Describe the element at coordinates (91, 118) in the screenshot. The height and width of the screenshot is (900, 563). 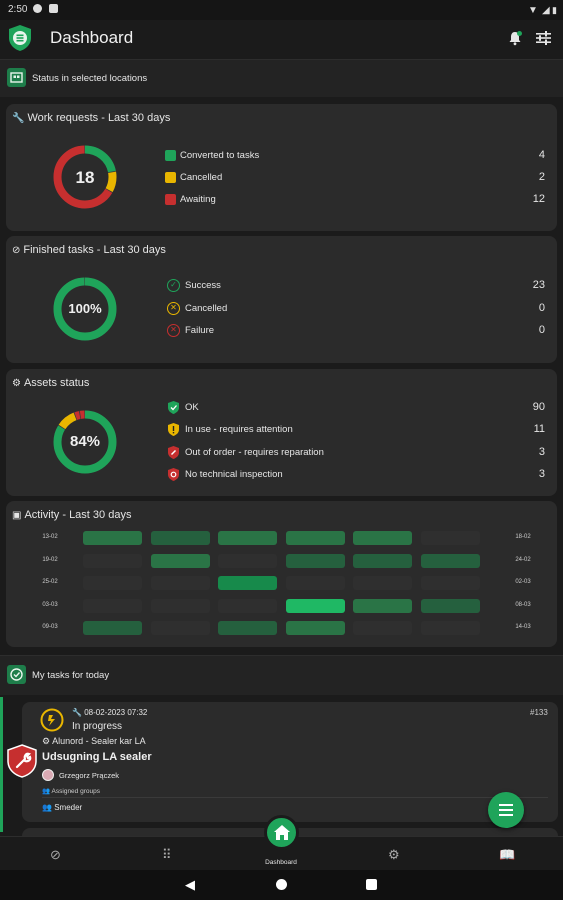
I see `work-requests-title: 🔧 Work requests - Last 30 days` at that location.